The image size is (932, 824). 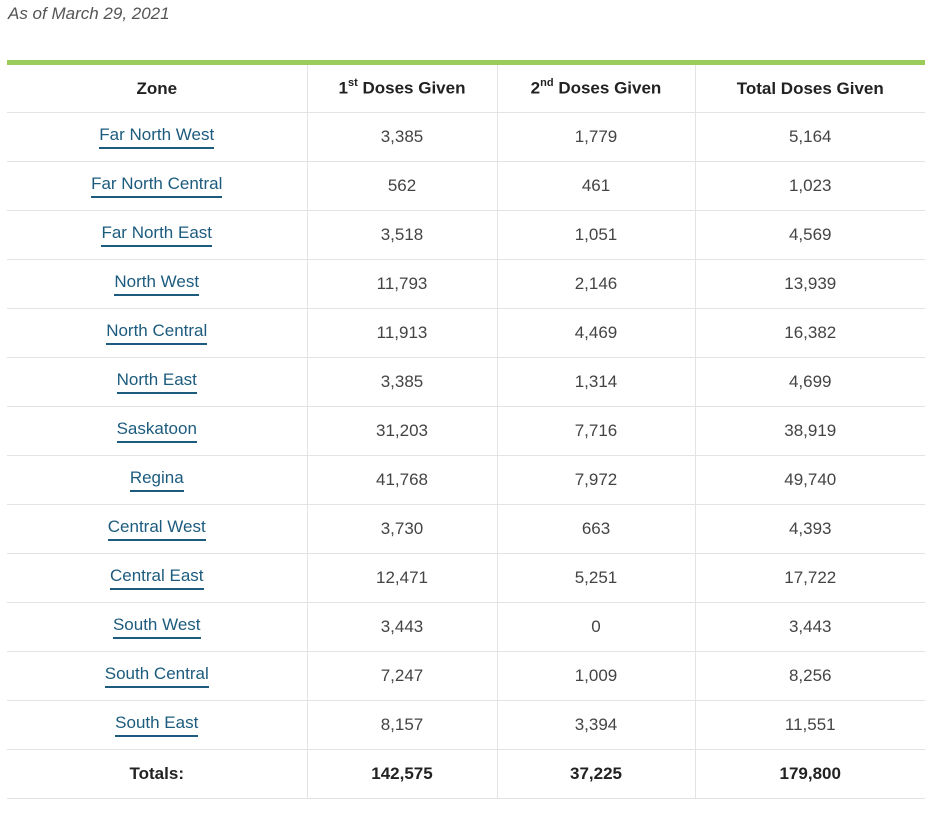 I want to click on first-doses-cell: 3,518, so click(x=401, y=235).